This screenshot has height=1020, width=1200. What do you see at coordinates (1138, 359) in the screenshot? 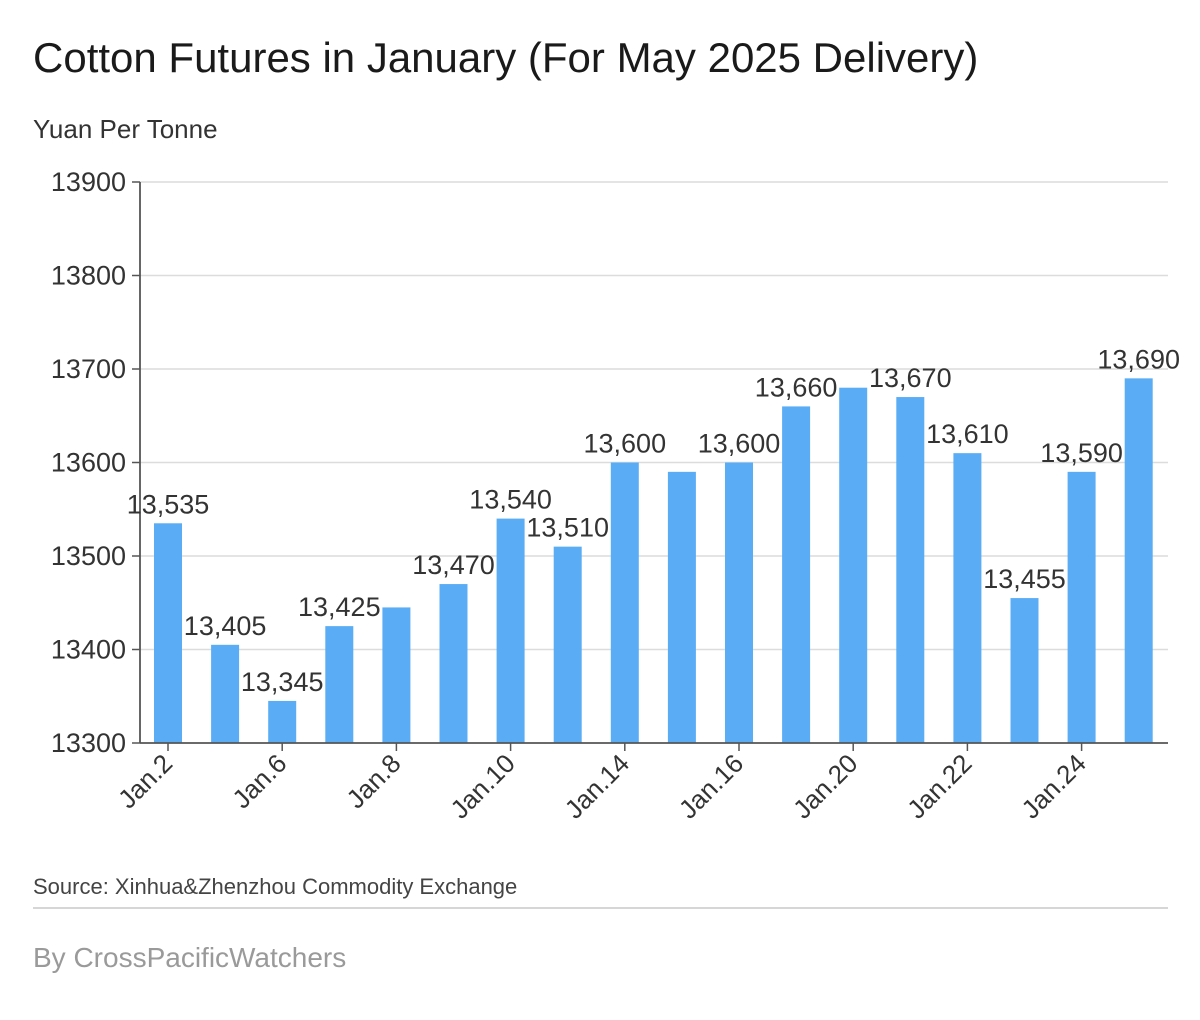
I see `data-label: 13,690` at bounding box center [1138, 359].